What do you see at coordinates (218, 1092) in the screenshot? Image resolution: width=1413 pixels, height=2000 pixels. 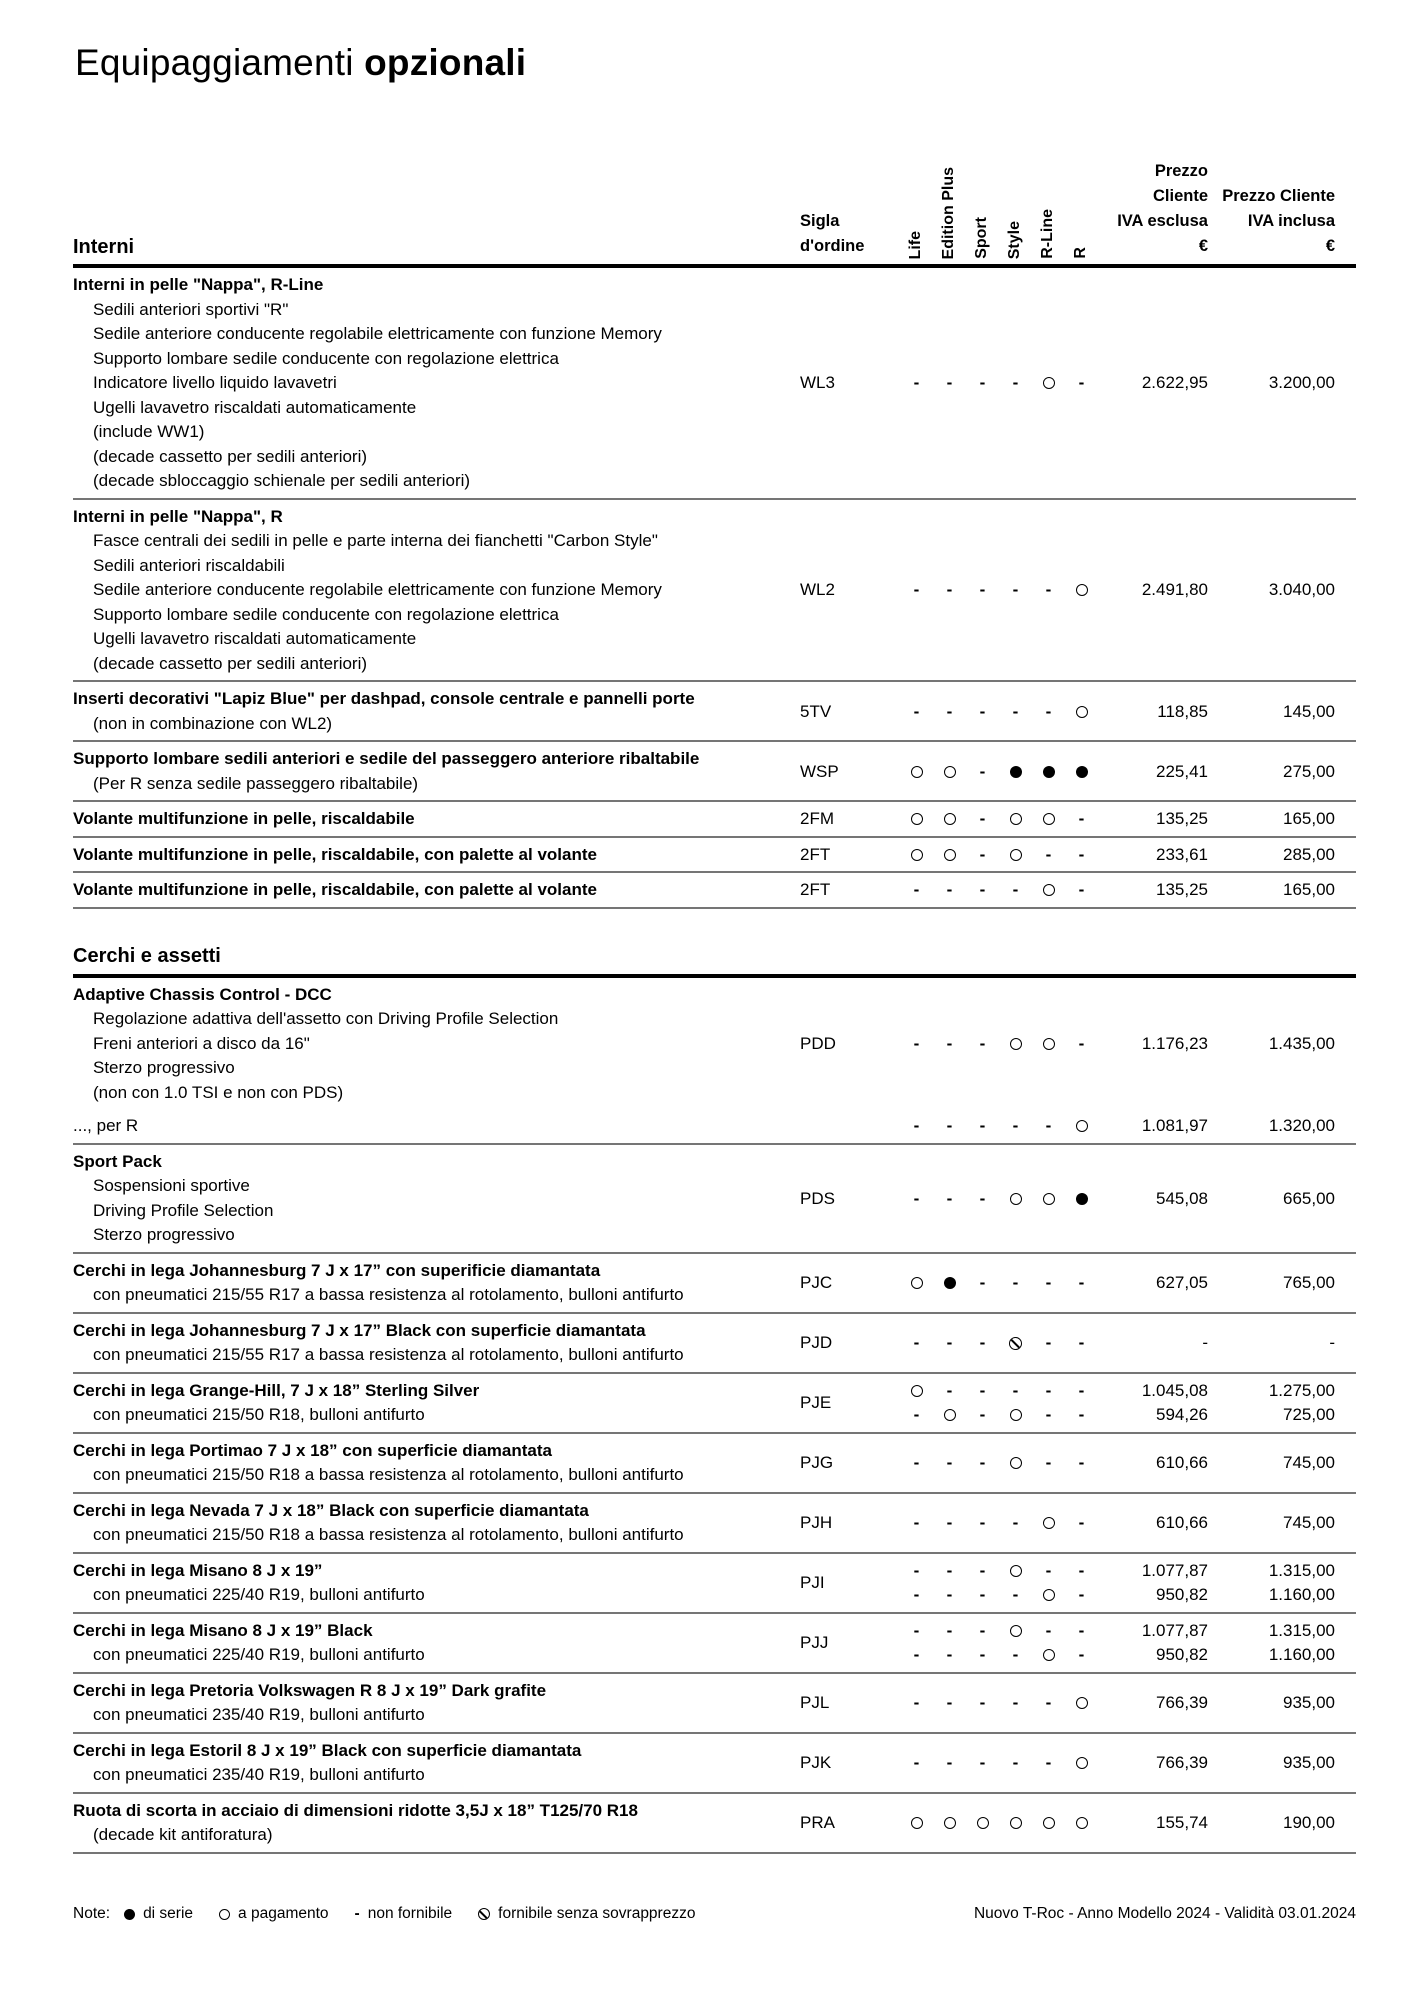 I see `option-detail: (non con 1.0 TSI e non con PDS)` at bounding box center [218, 1092].